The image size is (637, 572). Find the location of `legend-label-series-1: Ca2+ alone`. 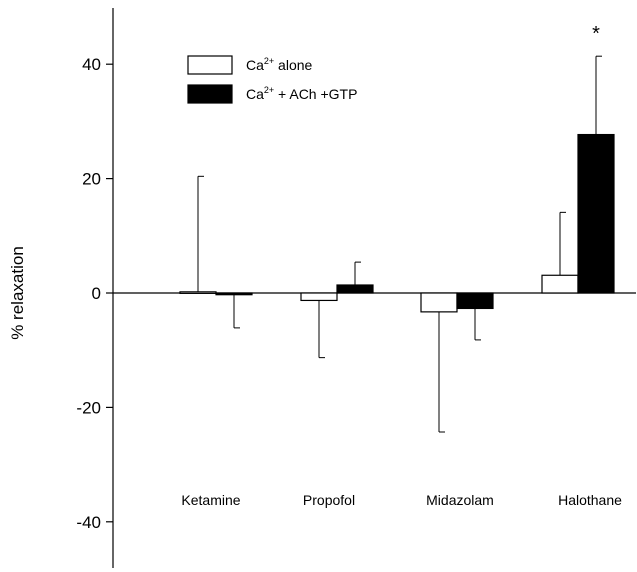

legend-label-series-1: Ca2+ alone is located at coordinates (279, 64).